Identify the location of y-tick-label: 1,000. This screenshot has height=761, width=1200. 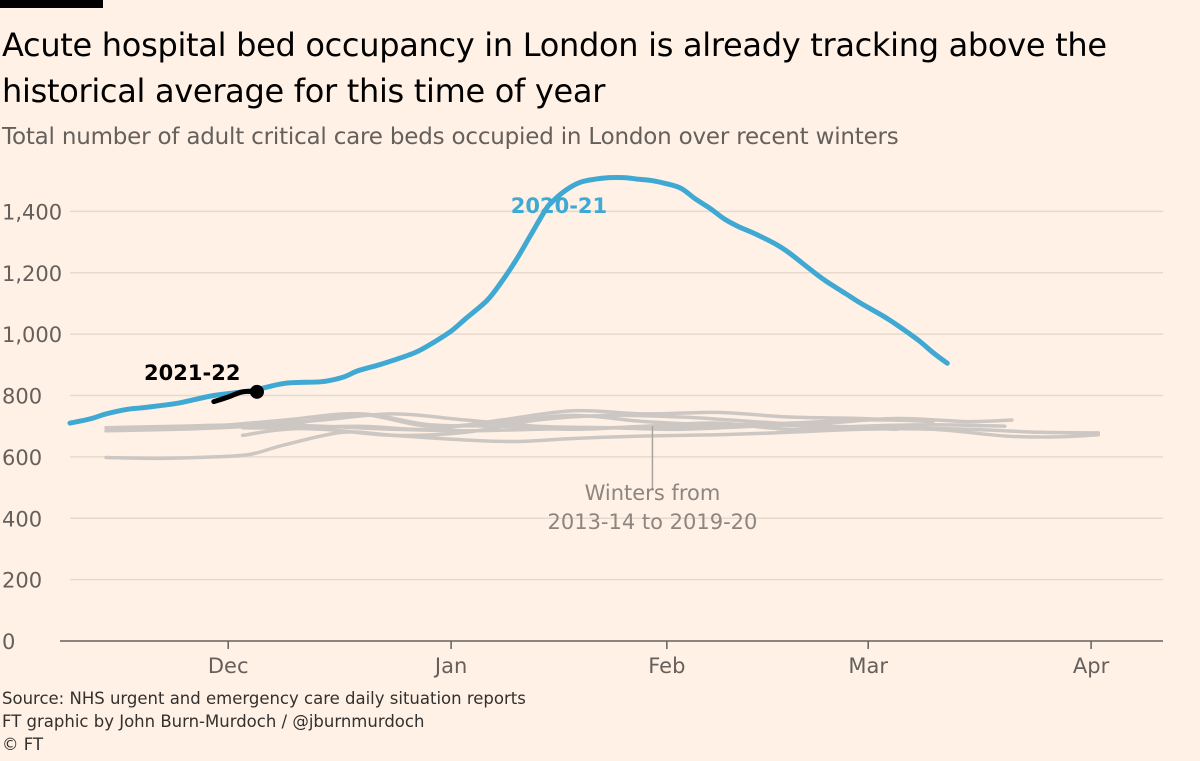
(32, 335).